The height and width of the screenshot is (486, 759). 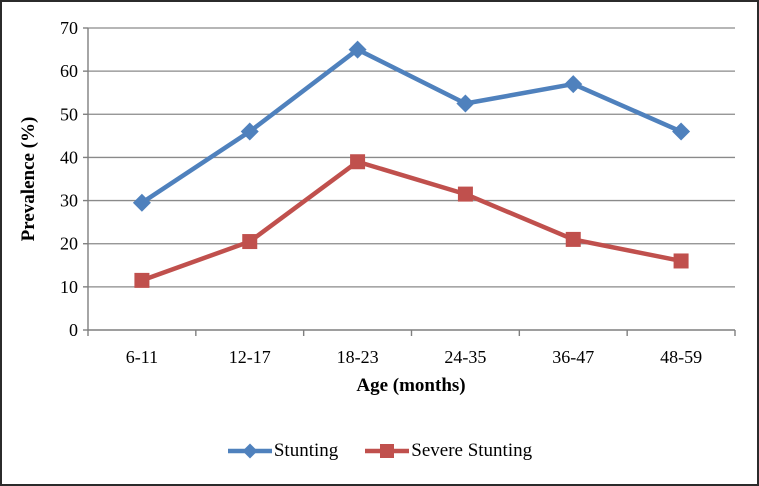 What do you see at coordinates (411, 385) in the screenshot?
I see `x-axis-title: Age (months)` at bounding box center [411, 385].